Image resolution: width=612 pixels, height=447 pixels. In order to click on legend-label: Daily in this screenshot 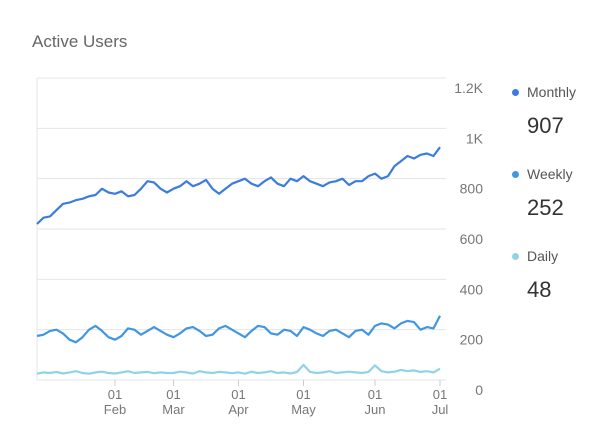, I will do `click(543, 256)`.